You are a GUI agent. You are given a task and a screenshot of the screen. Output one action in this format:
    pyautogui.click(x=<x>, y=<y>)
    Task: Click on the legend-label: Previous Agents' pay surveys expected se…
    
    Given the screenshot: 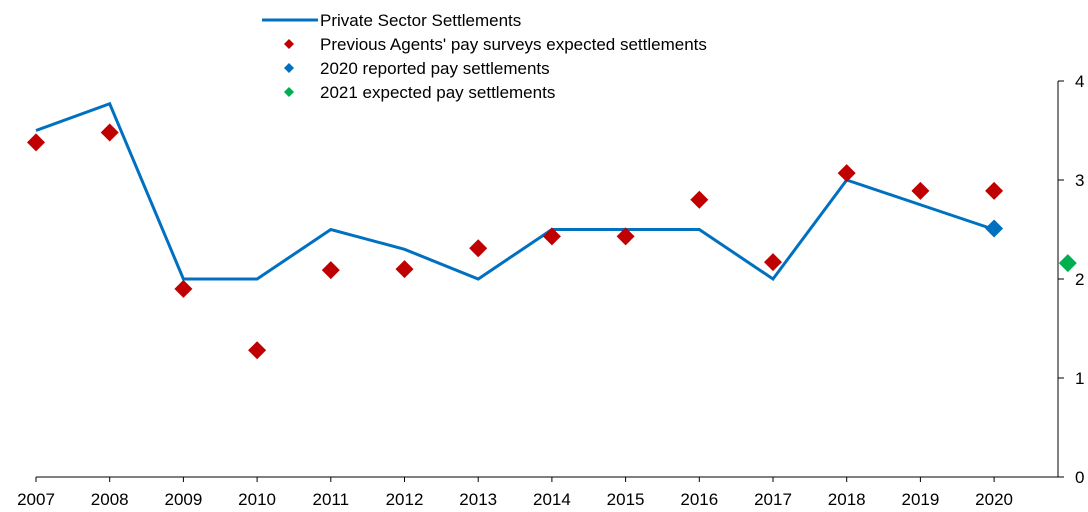 What is the action you would take?
    pyautogui.click(x=513, y=44)
    